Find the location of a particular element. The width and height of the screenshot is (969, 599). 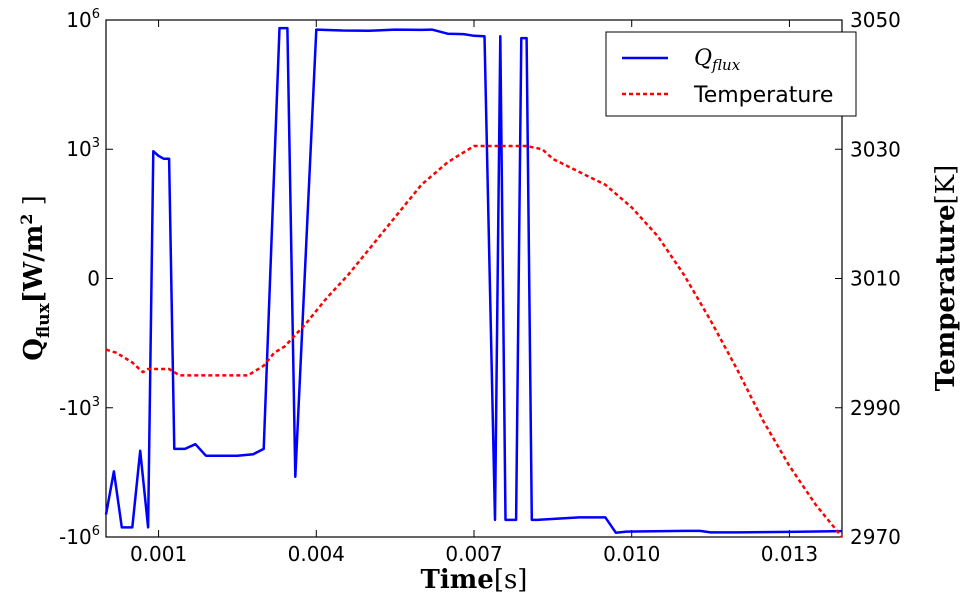

y-left-title-main: Q is located at coordinates (34, 349).